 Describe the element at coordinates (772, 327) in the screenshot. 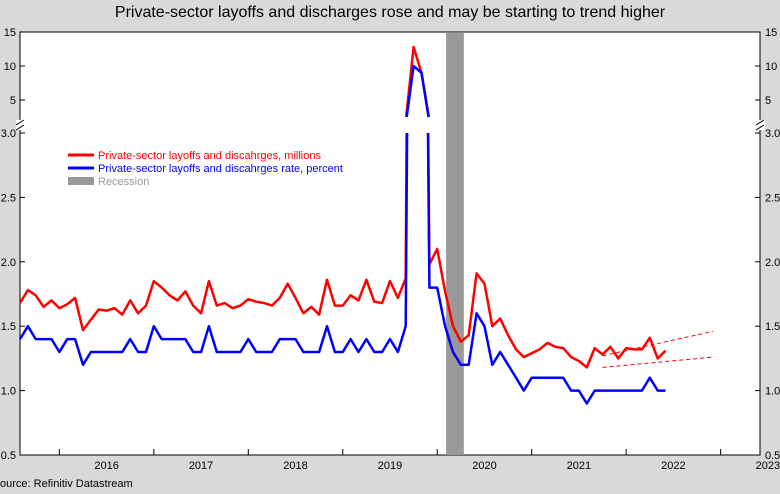

I see `y-tick-label-right: 1.5` at that location.